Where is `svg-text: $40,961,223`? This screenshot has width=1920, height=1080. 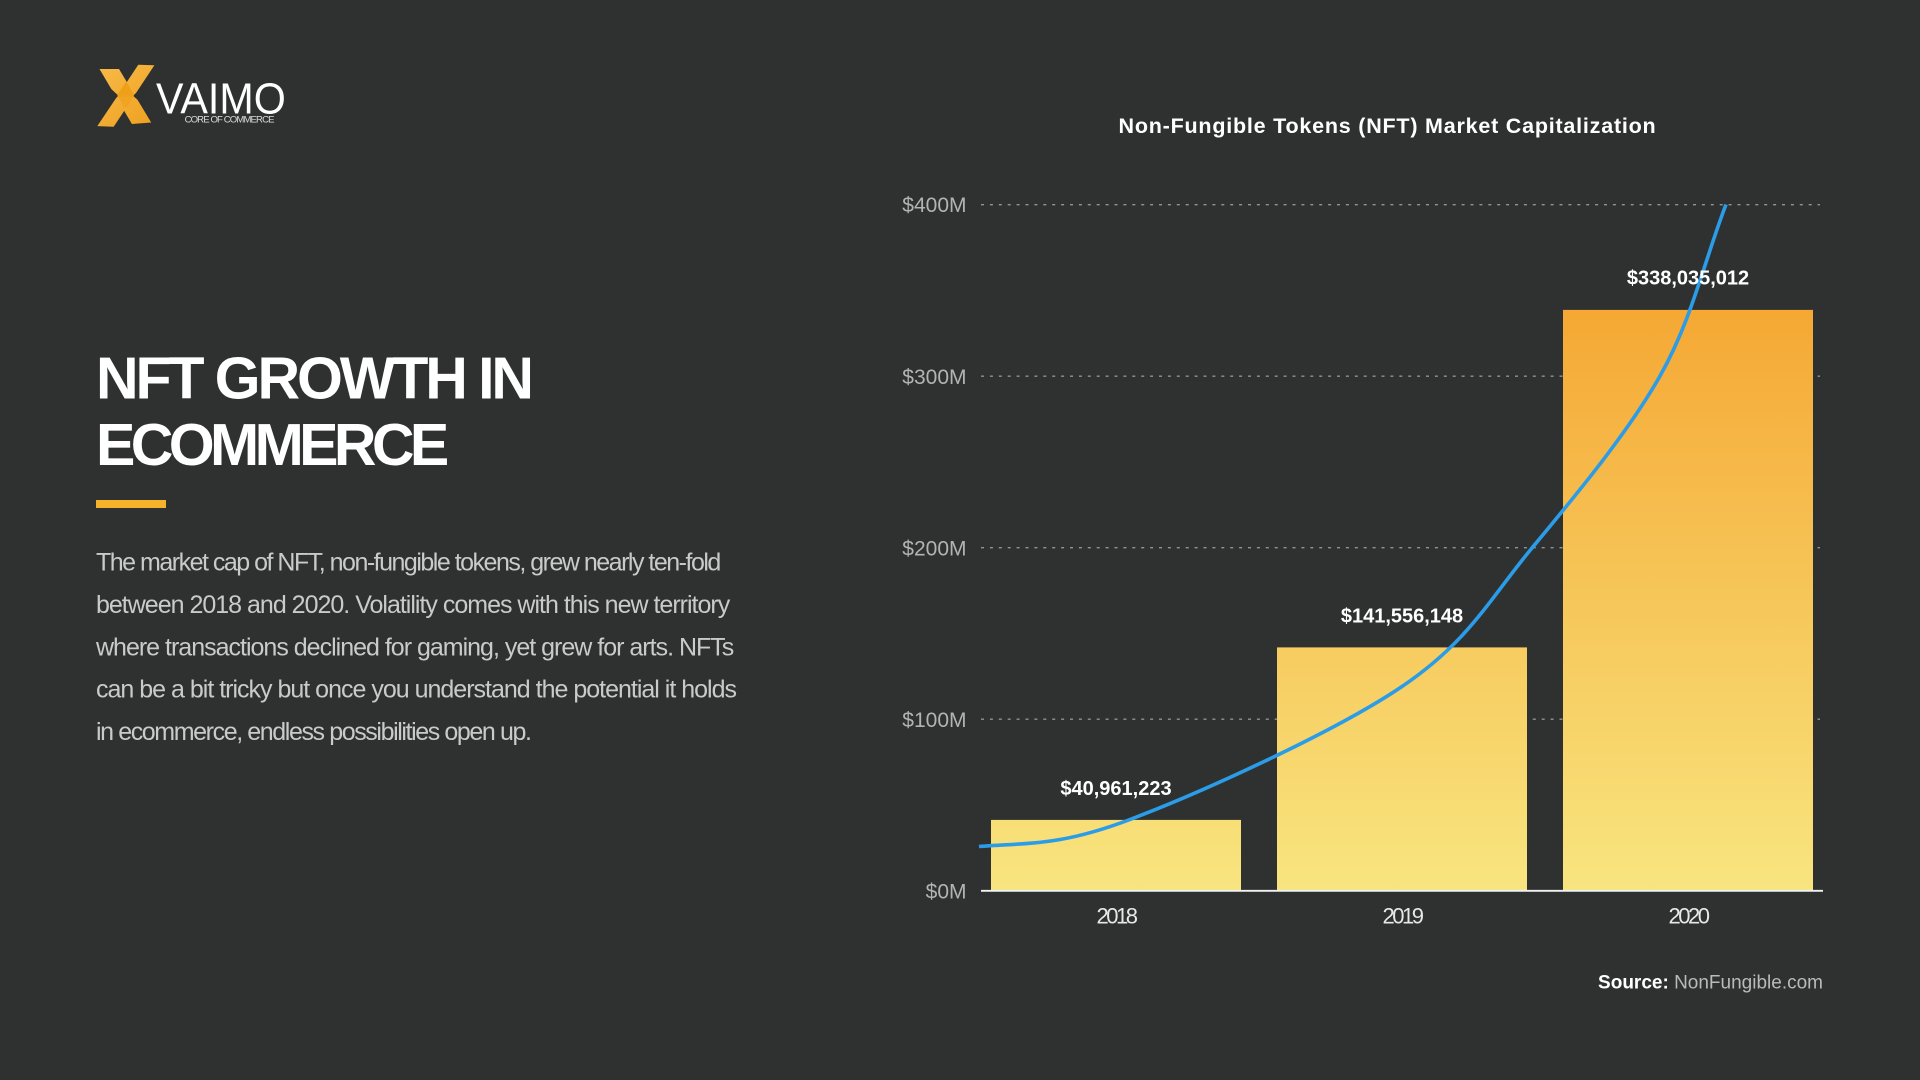
svg-text: $40,961,223 is located at coordinates (1115, 789).